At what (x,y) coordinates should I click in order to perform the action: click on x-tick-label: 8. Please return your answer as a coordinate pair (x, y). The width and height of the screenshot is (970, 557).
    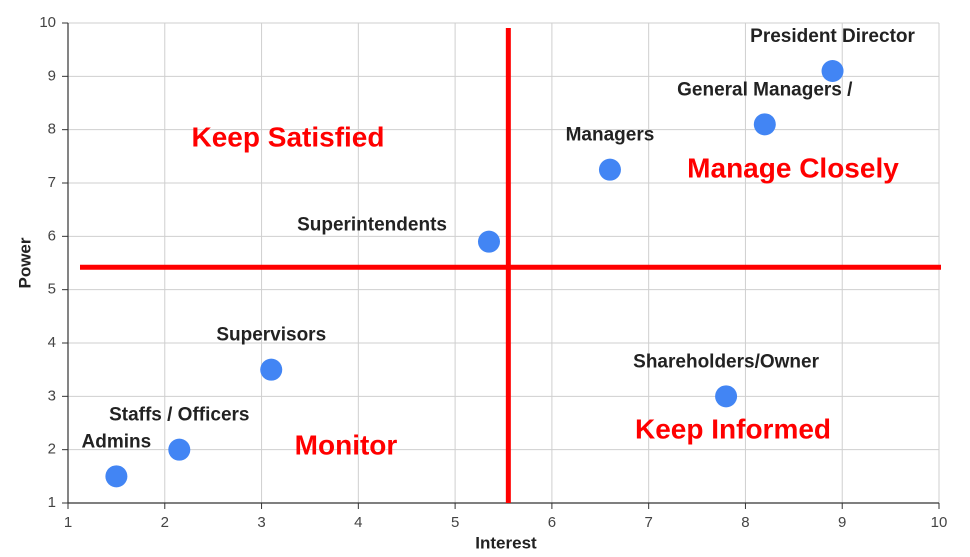
    Looking at the image, I should click on (745, 522).